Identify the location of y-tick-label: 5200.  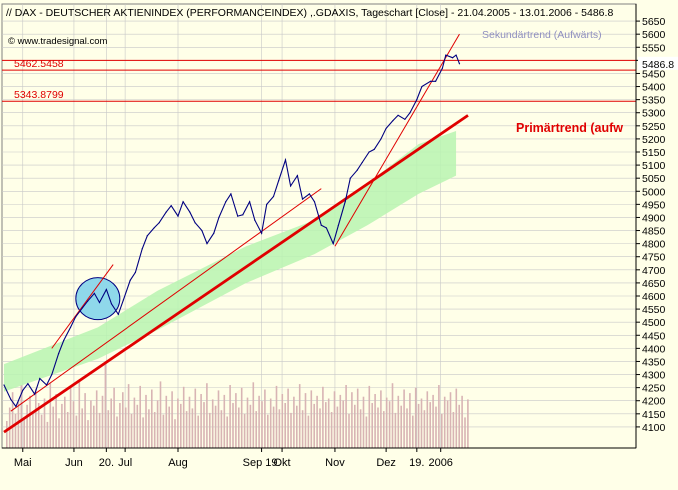
(654, 140).